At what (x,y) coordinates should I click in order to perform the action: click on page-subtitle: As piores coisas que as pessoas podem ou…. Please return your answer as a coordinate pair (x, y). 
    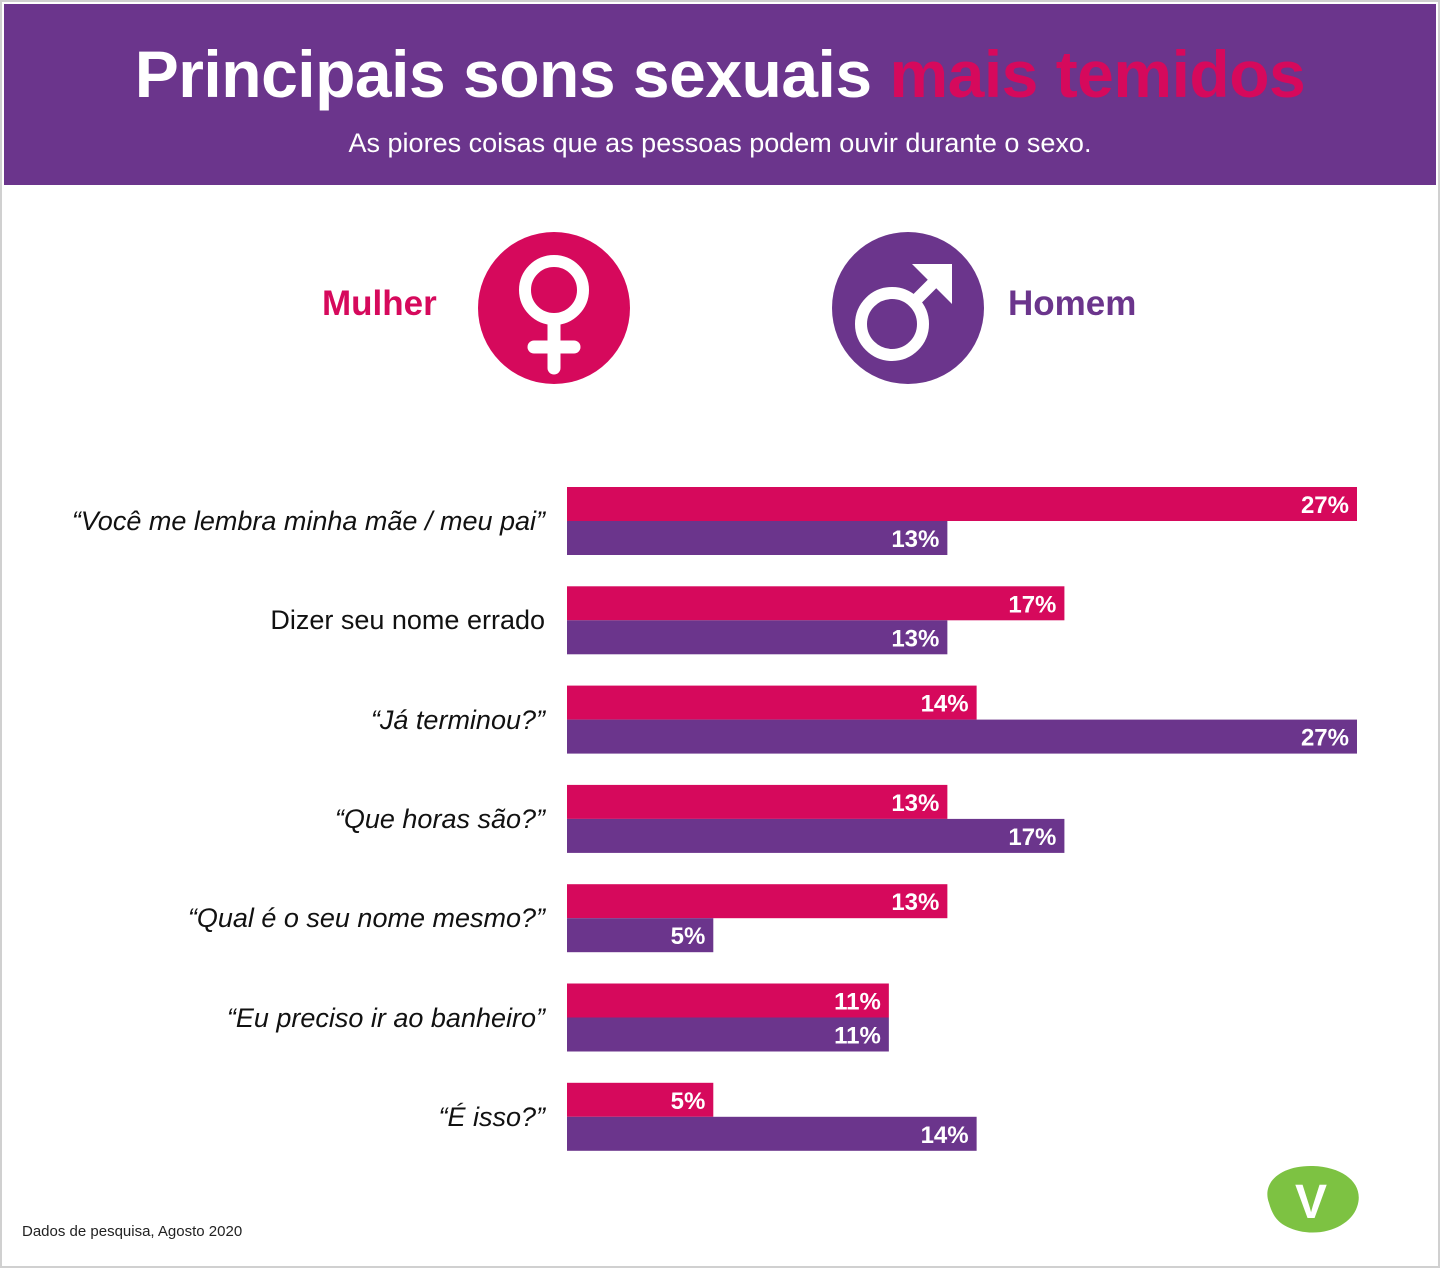
    Looking at the image, I should click on (720, 143).